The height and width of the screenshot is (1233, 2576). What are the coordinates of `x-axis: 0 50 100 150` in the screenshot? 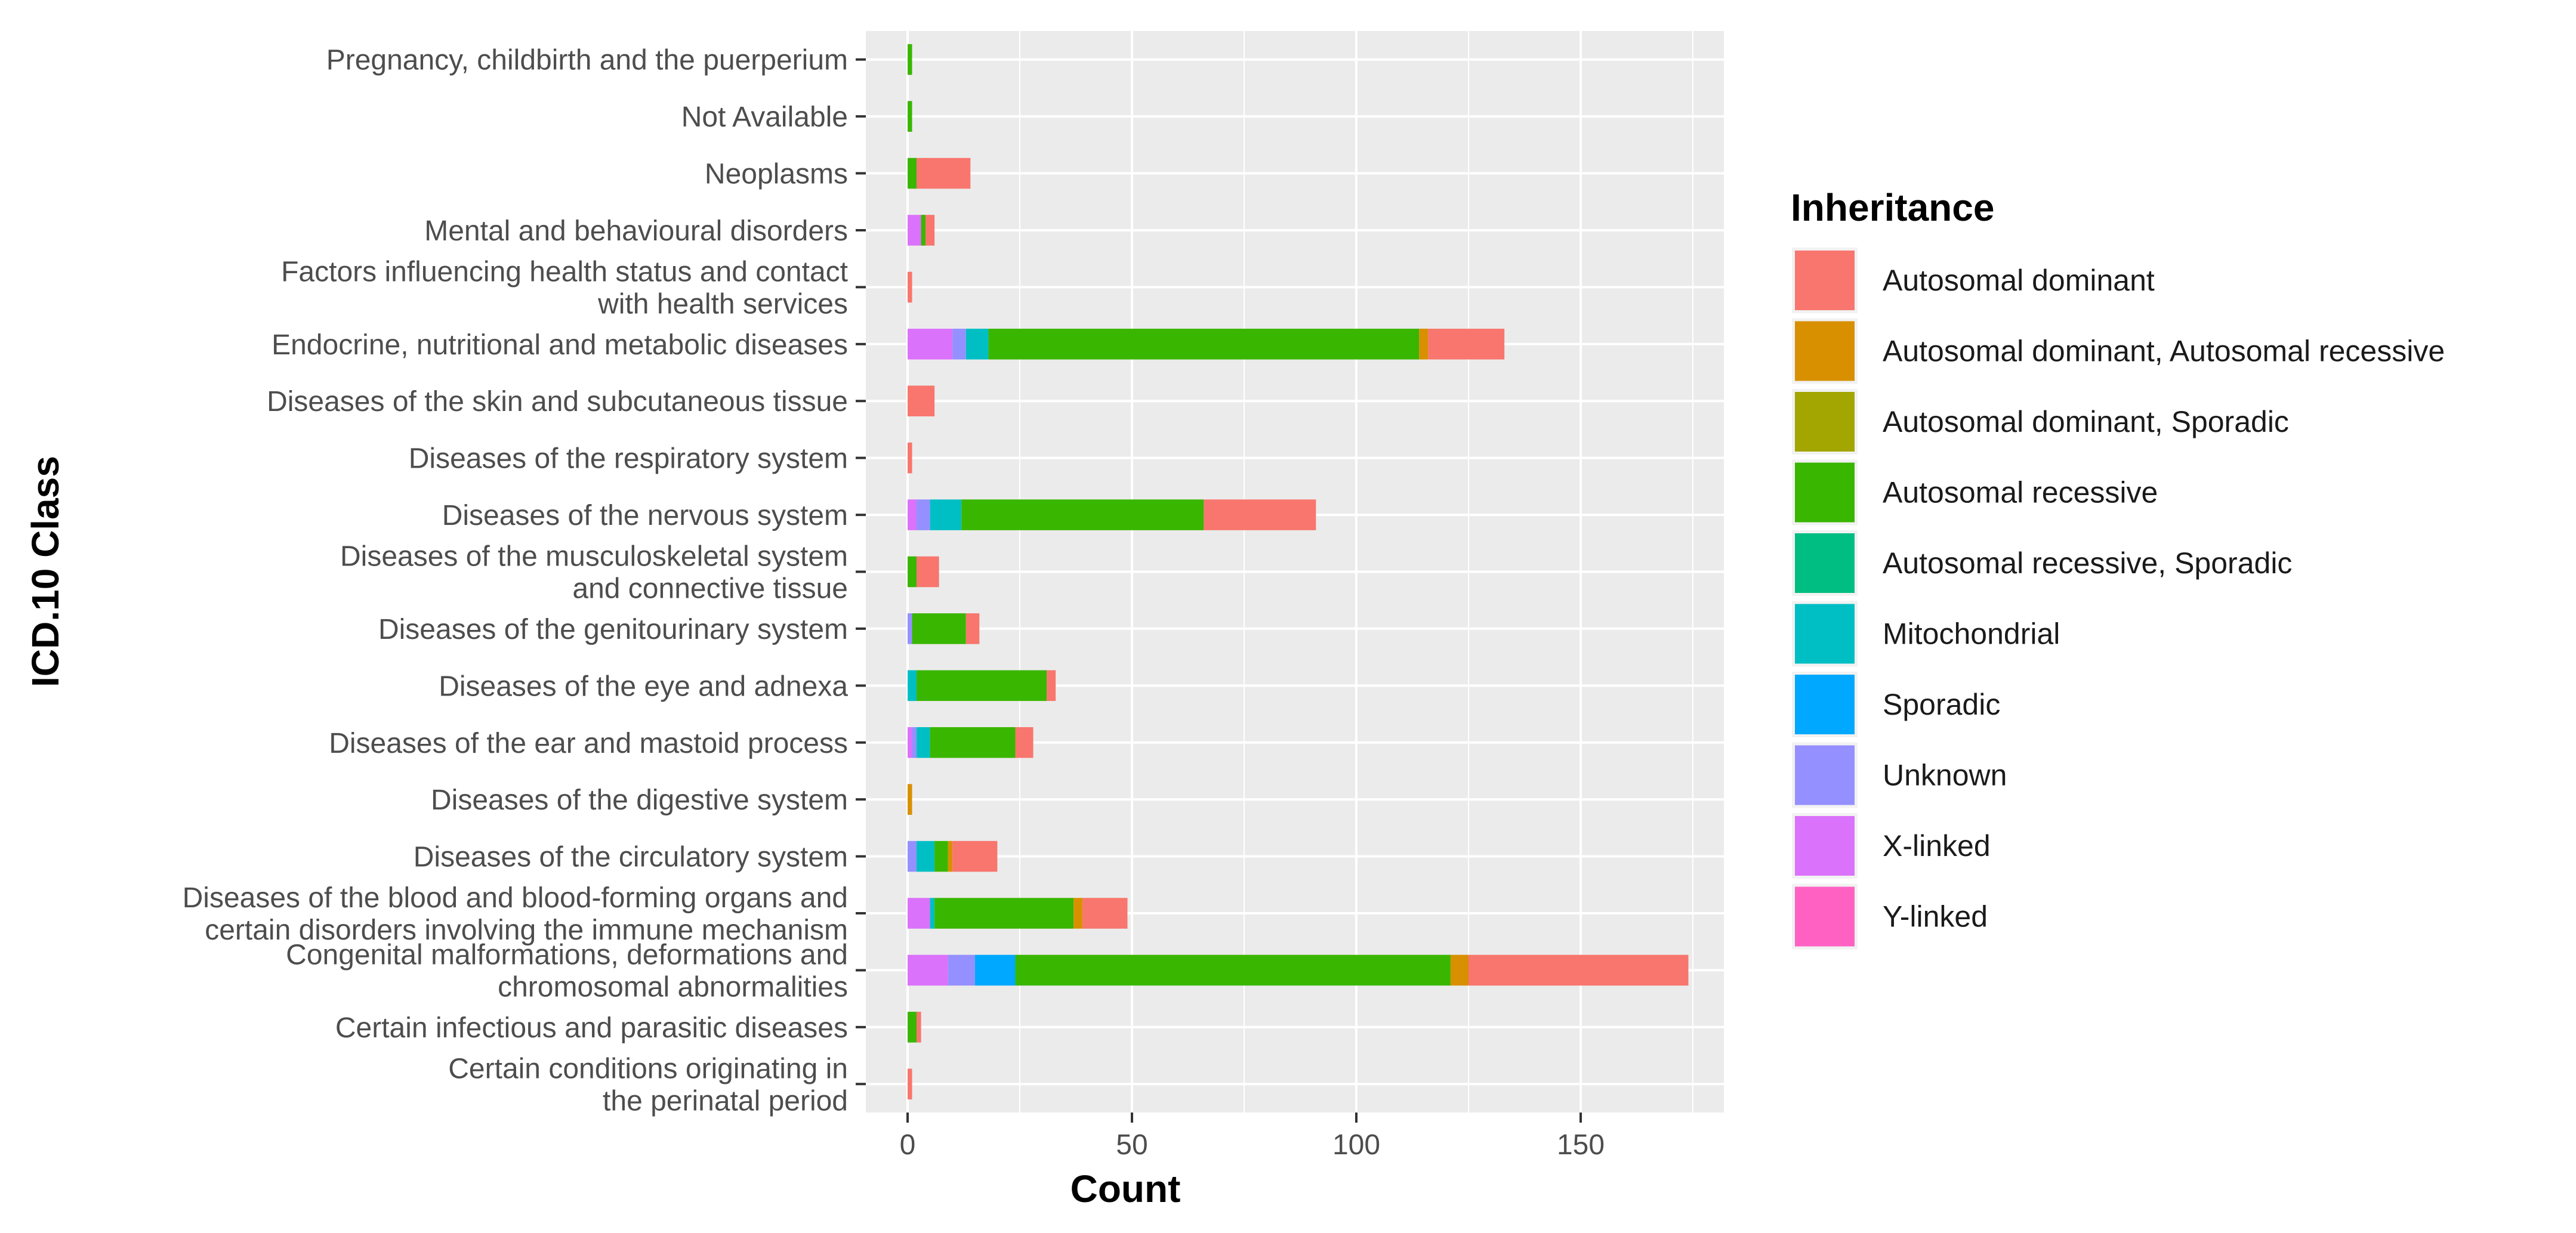 It's located at (1253, 1137).